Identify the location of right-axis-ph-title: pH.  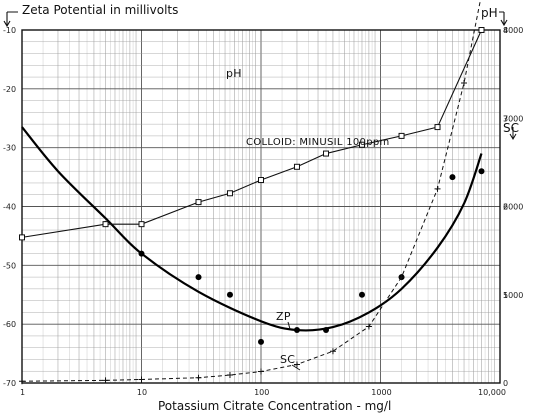
(489, 13).